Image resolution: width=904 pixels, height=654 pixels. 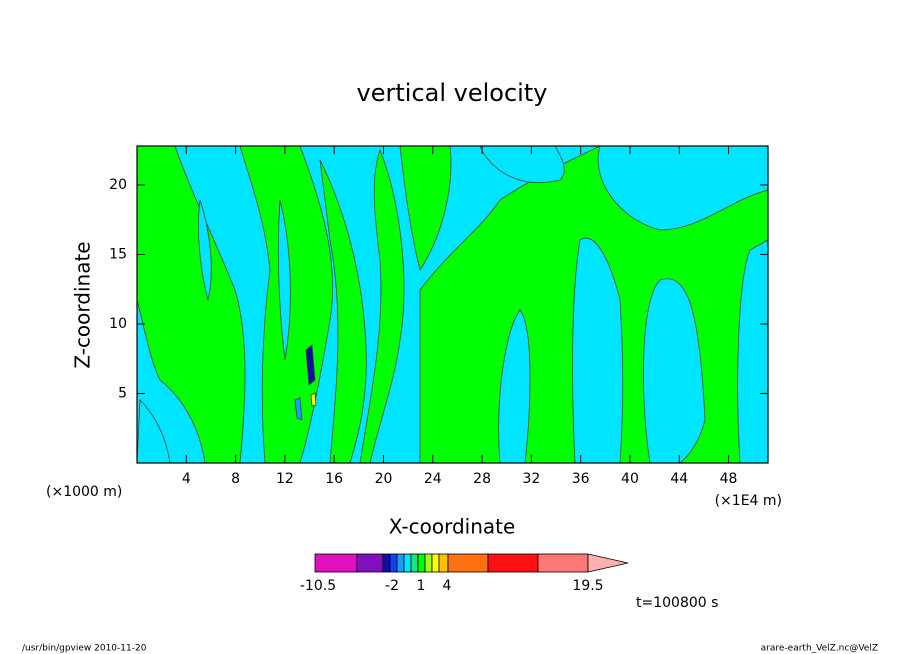 I want to click on x-tick-label: 20, so click(x=384, y=479).